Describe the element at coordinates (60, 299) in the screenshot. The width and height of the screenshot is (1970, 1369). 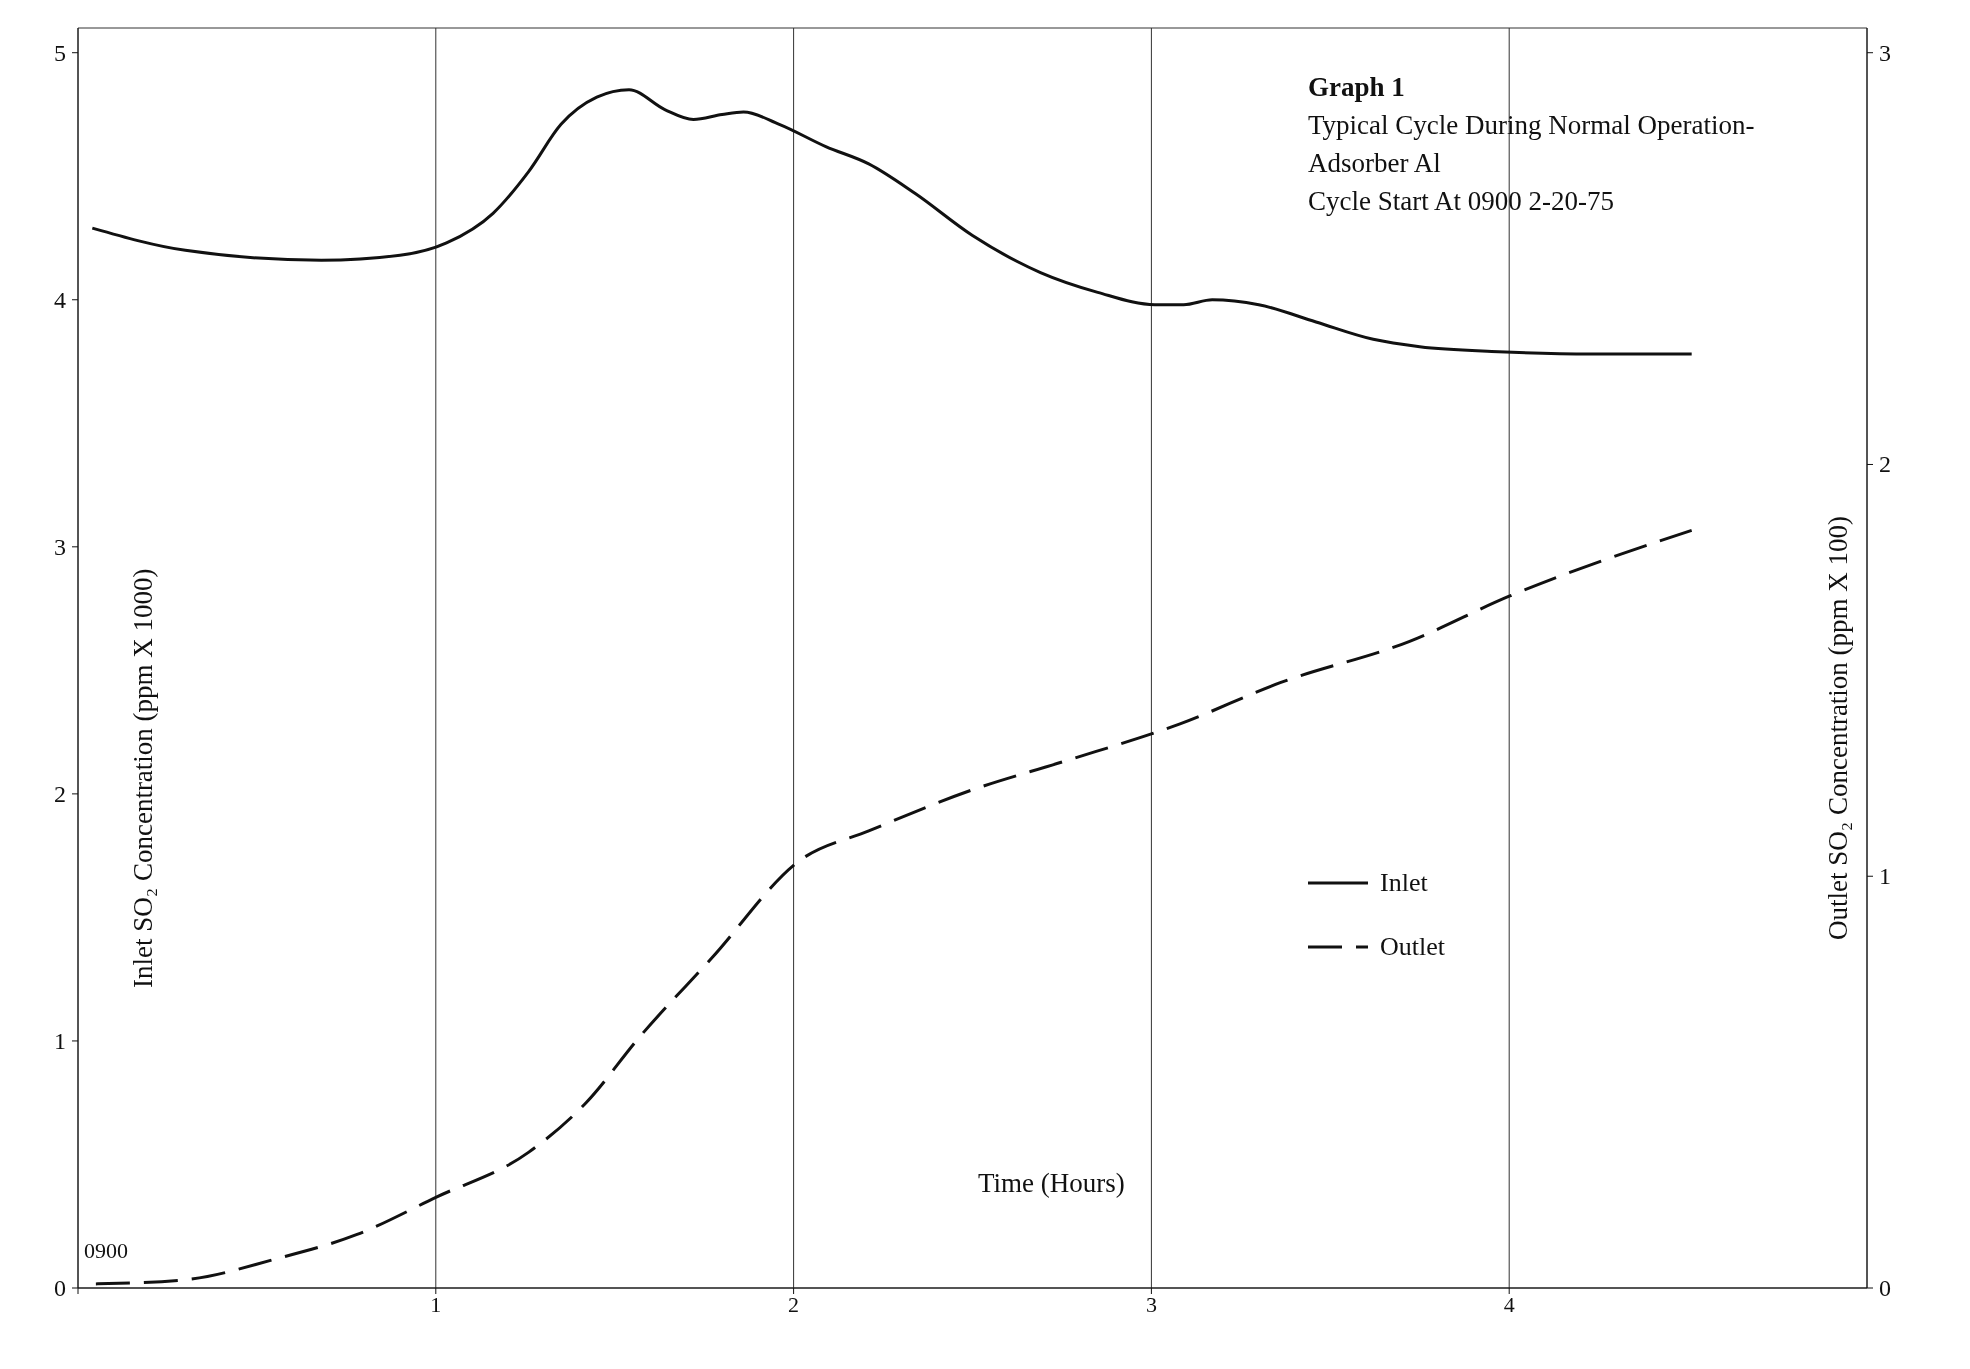
I see `y-tick-label: 4` at that location.